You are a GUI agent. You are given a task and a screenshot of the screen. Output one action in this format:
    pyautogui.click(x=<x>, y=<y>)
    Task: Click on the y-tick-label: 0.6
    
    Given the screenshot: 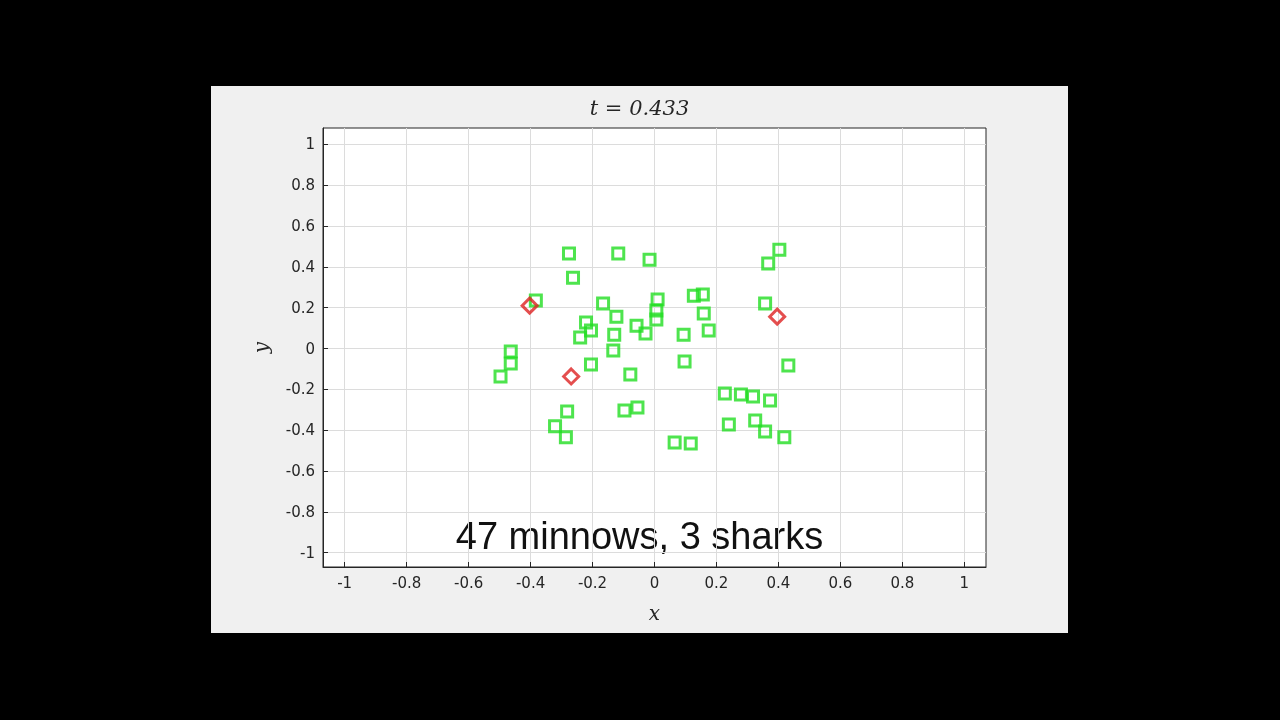 What is the action you would take?
    pyautogui.click(x=303, y=226)
    